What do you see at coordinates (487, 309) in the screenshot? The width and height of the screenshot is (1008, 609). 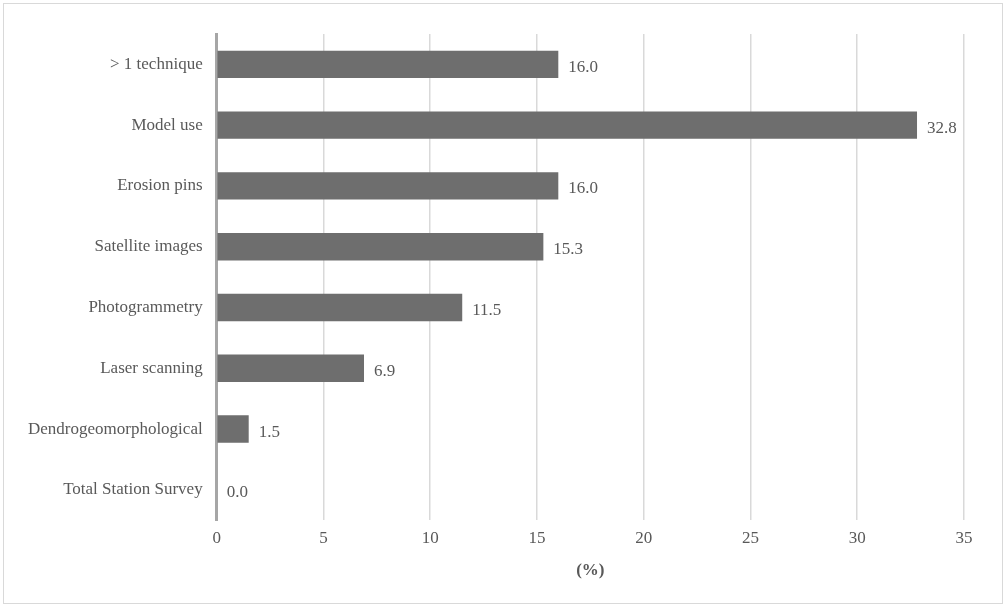 I see `data-label: 11.5` at bounding box center [487, 309].